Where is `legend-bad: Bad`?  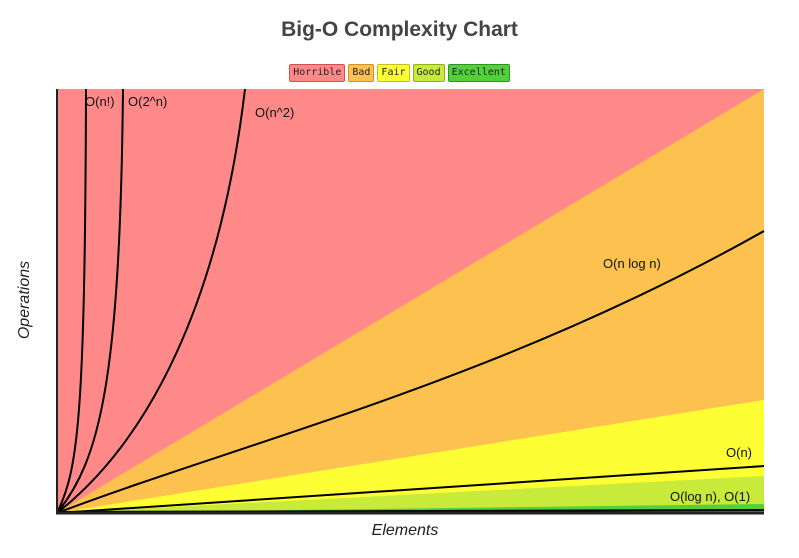 legend-bad: Bad is located at coordinates (361, 73).